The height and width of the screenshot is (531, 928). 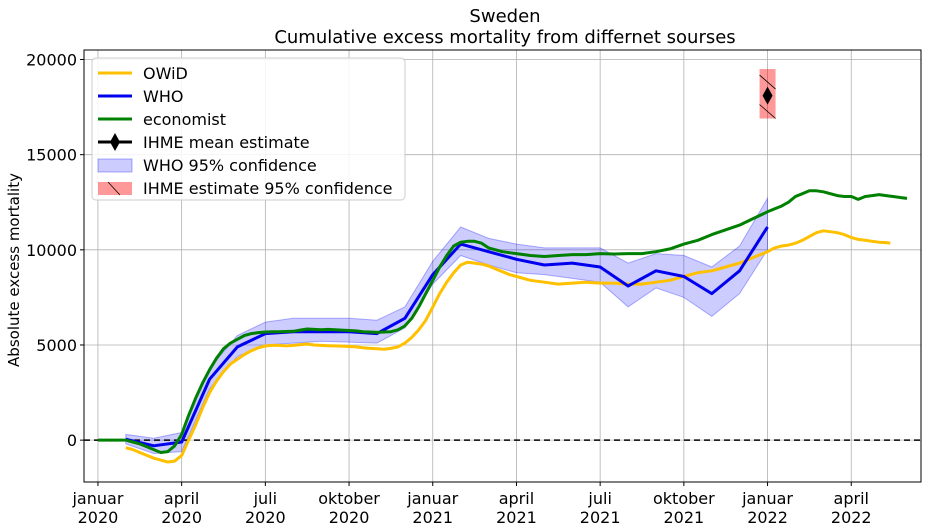 What do you see at coordinates (51, 250) in the screenshot?
I see `y-tick-label: 10000` at bounding box center [51, 250].